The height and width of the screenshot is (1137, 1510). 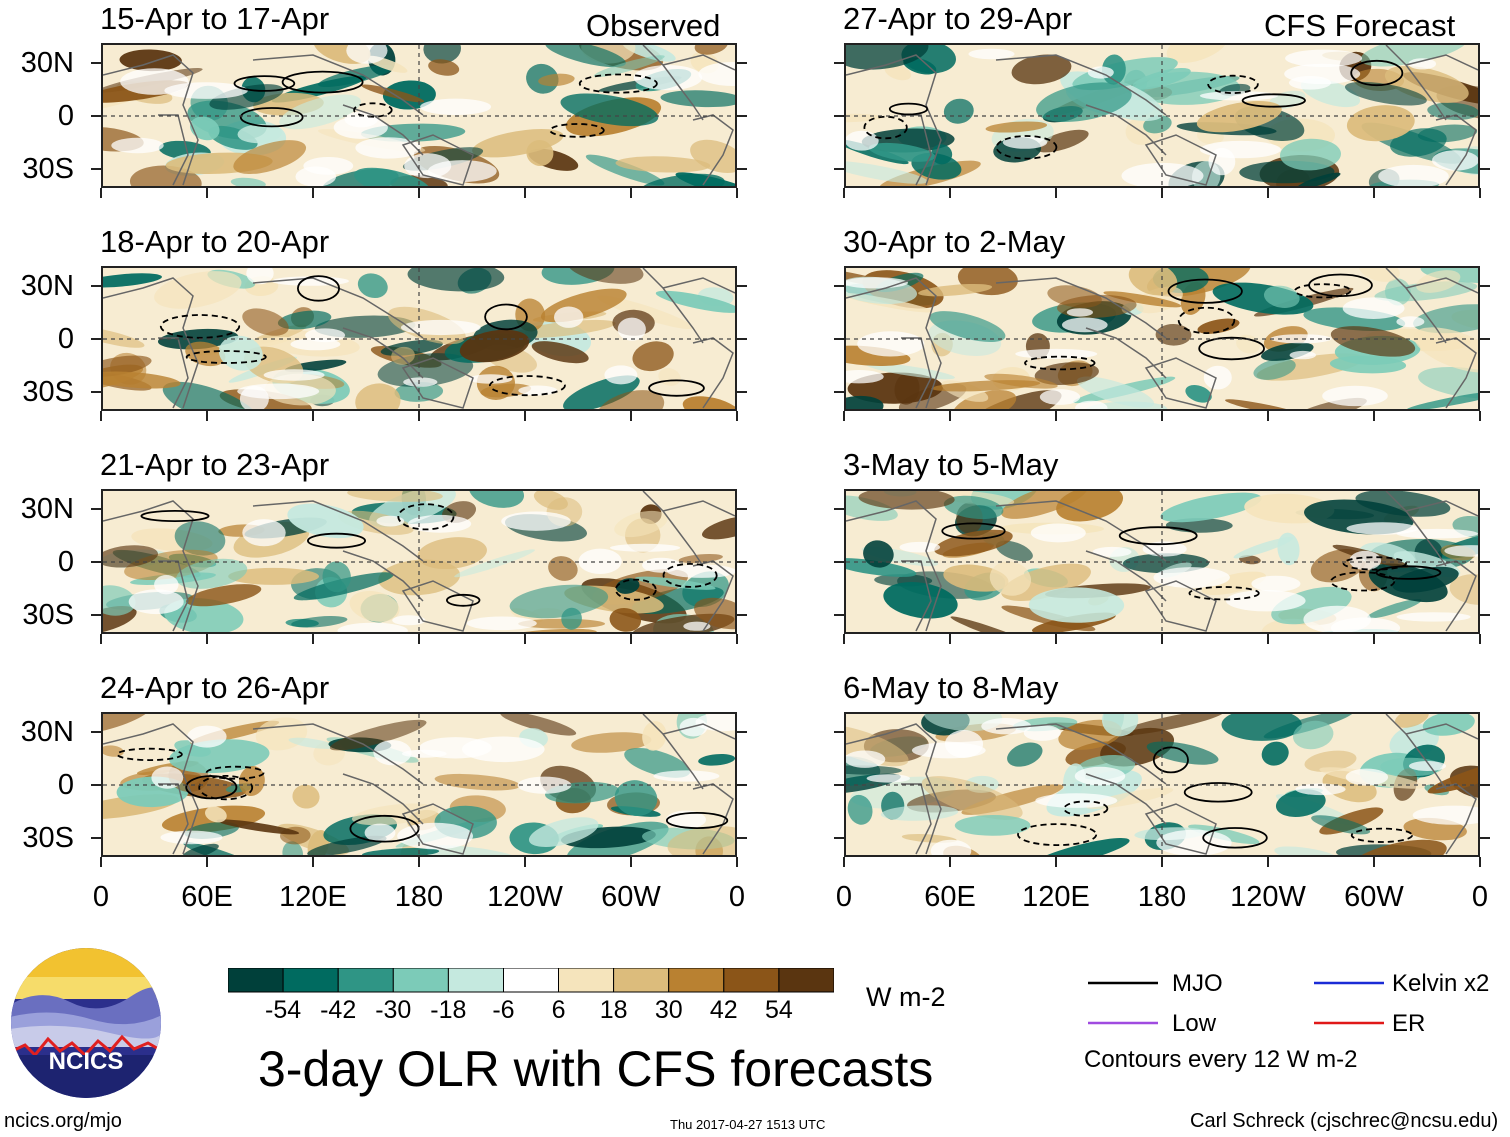 I want to click on lon-label-120e: 120E, so click(x=313, y=897).